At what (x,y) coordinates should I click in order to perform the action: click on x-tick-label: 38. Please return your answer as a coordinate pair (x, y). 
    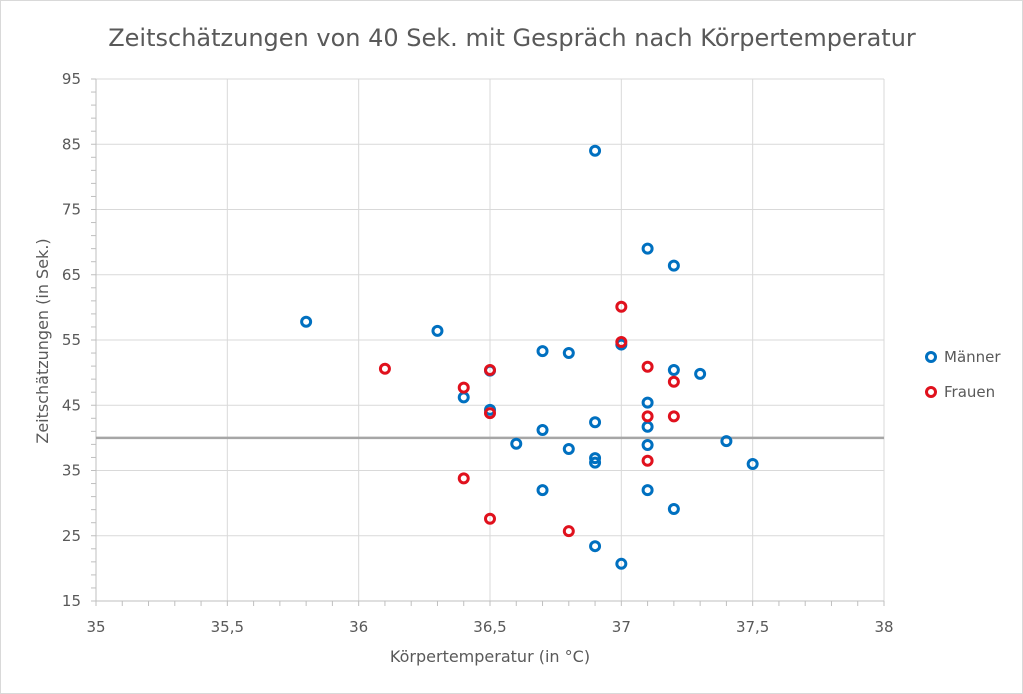
    Looking at the image, I should click on (883, 627).